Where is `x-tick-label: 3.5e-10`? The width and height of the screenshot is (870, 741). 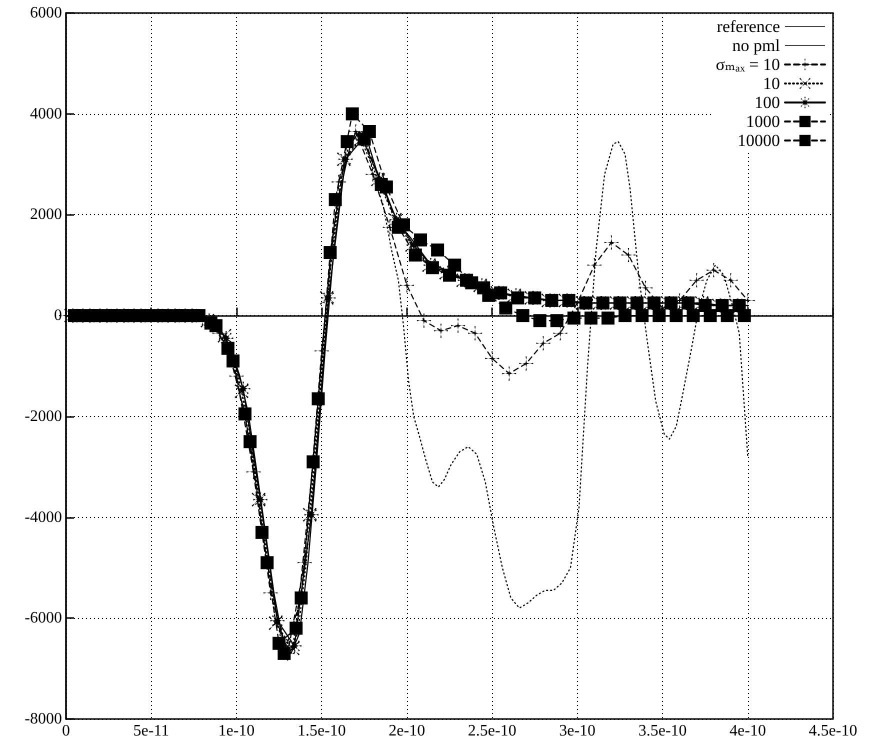
x-tick-label: 3.5e-10 is located at coordinates (662, 731).